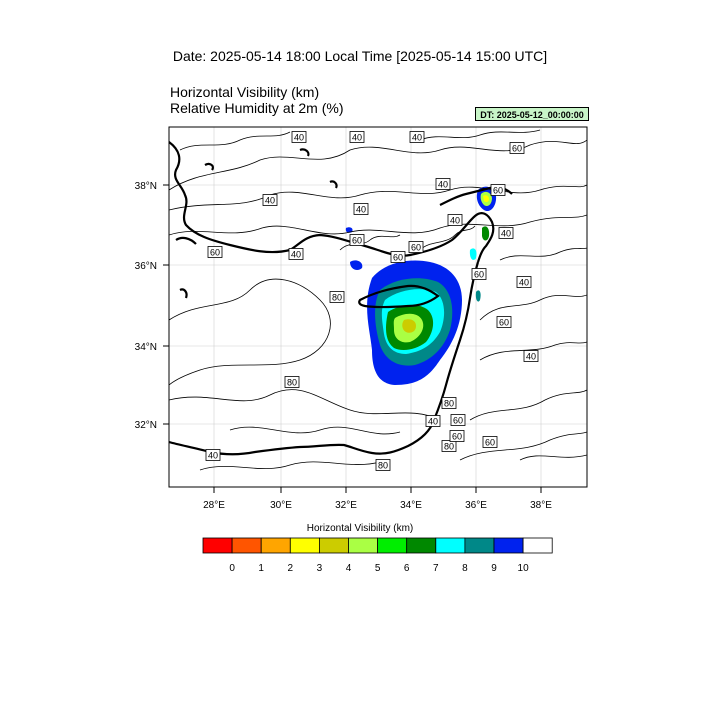  I want to click on lon-tick-labels: 28°E 30°E 32°E 34°E 36°E 38°E, so click(377, 505).